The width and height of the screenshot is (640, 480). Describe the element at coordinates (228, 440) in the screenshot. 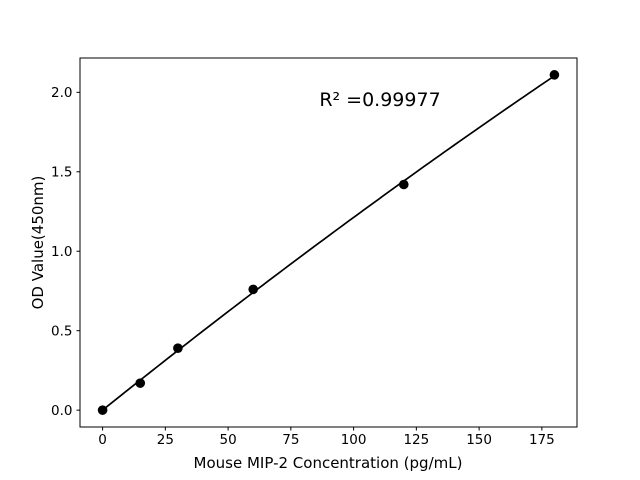

I see `x-tick-label: 50` at that location.